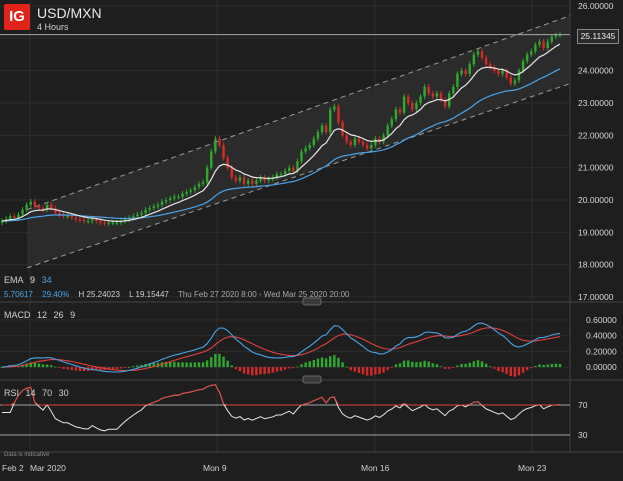 The image size is (623, 481). I want to click on macd-legend: MACD 12 26 9, so click(41, 315).